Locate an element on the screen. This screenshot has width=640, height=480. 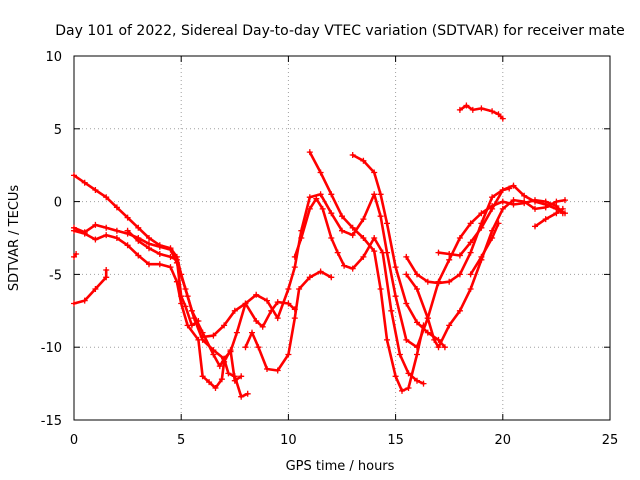
x-tick-label: 10 is located at coordinates (288, 440).